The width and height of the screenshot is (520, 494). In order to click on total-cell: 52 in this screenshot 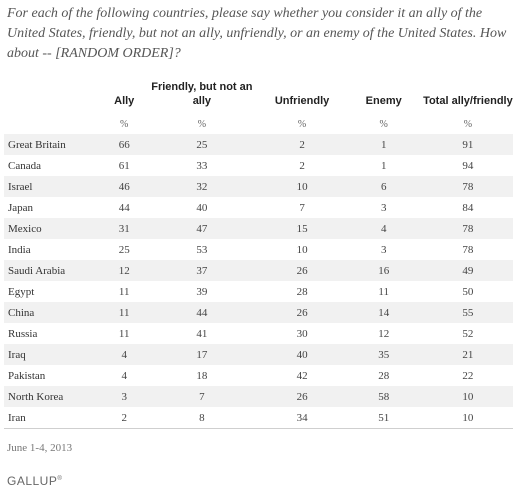, I will do `click(467, 333)`.